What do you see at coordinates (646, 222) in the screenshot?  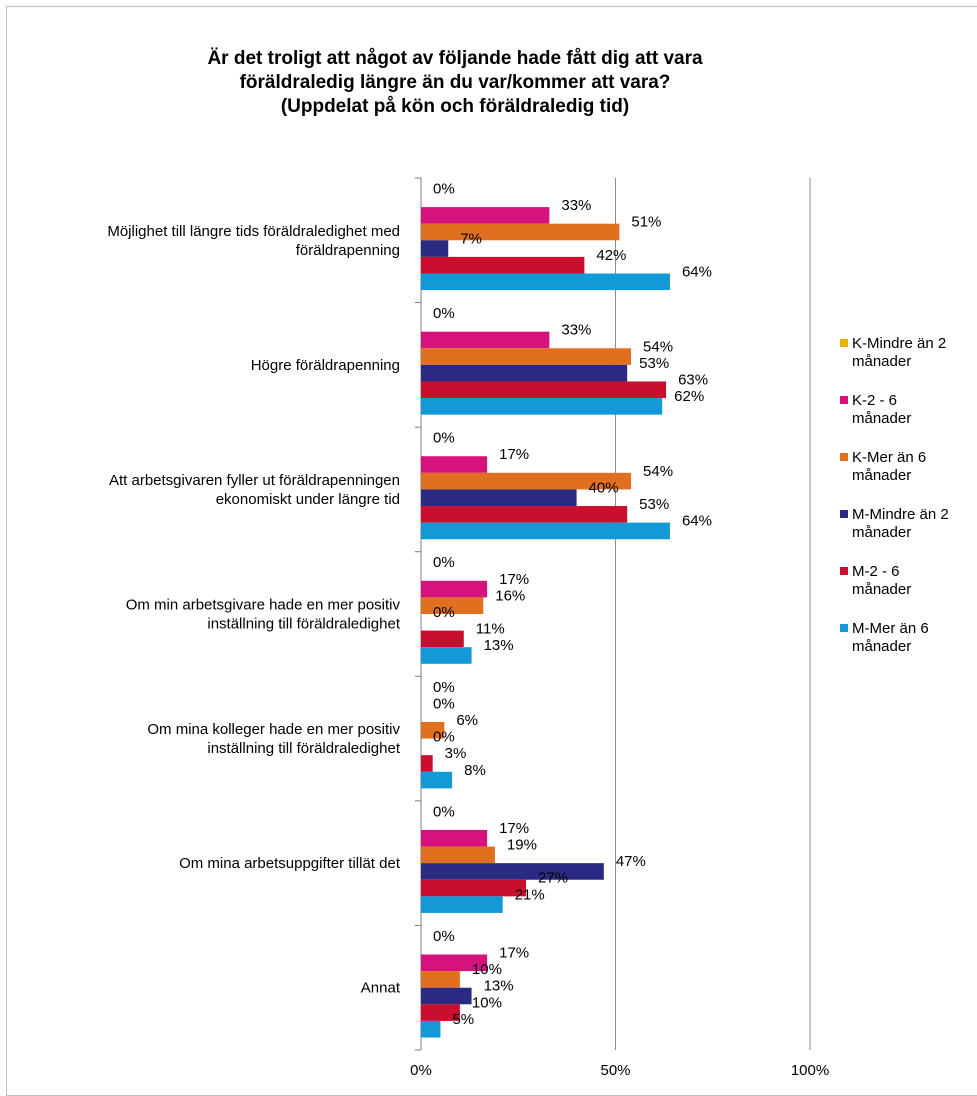 I see `data-label: 51%` at bounding box center [646, 222].